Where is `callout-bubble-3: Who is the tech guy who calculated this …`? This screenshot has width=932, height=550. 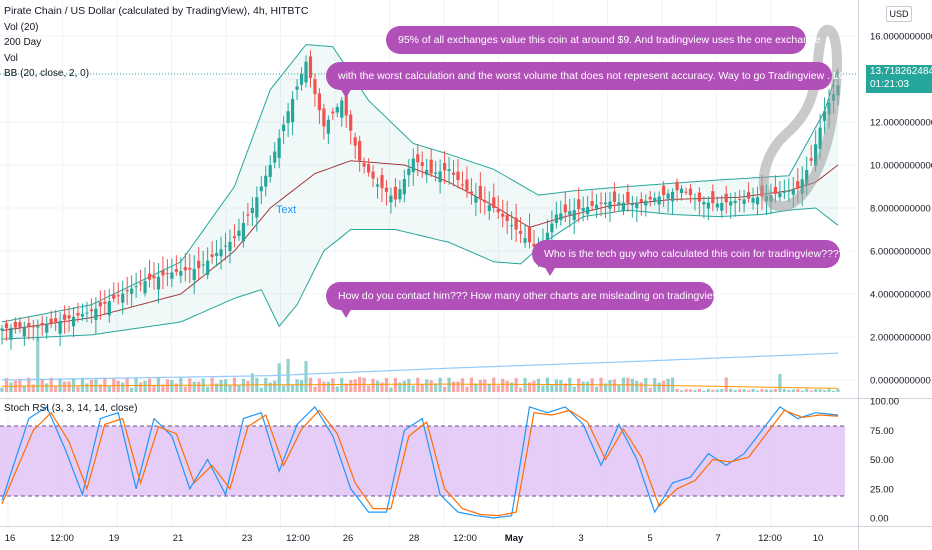
callout-bubble-3: Who is the tech guy who calculated this … is located at coordinates (691, 258).